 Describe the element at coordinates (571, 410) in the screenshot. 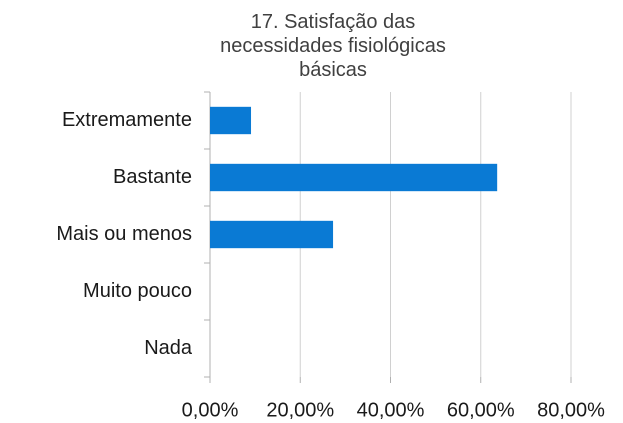

I see `x-tick-label: 80,00%` at that location.